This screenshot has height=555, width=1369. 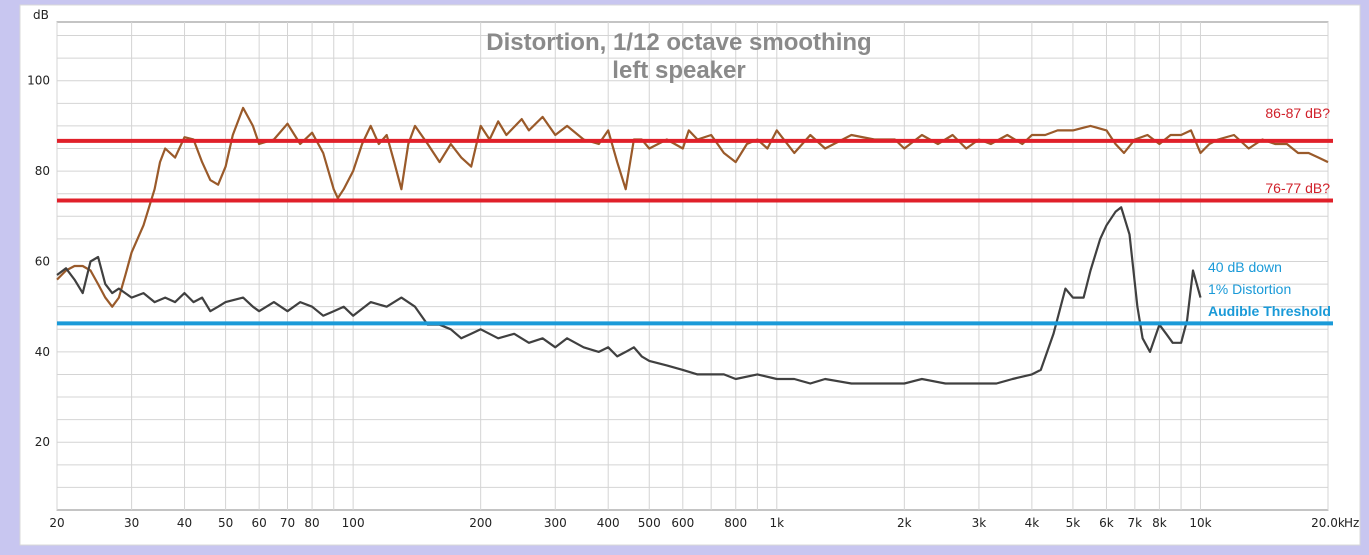 What do you see at coordinates (735, 523) in the screenshot?
I see `x-tick-label: 800` at bounding box center [735, 523].